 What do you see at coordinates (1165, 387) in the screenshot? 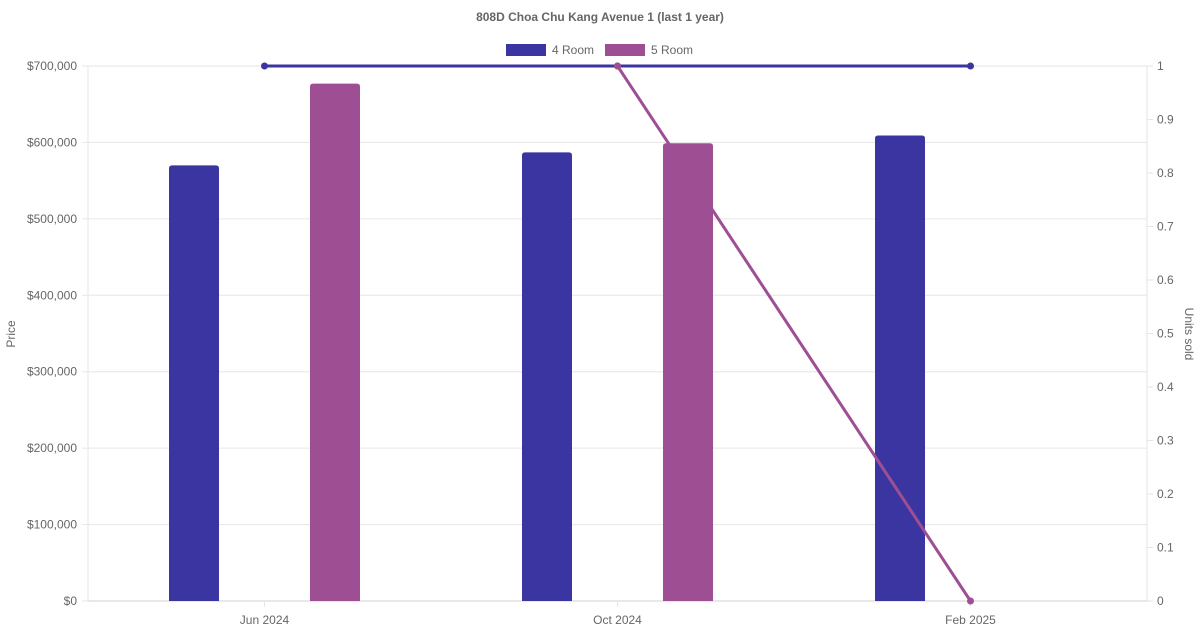
I see `y2-tick-label: 0.4` at bounding box center [1165, 387].